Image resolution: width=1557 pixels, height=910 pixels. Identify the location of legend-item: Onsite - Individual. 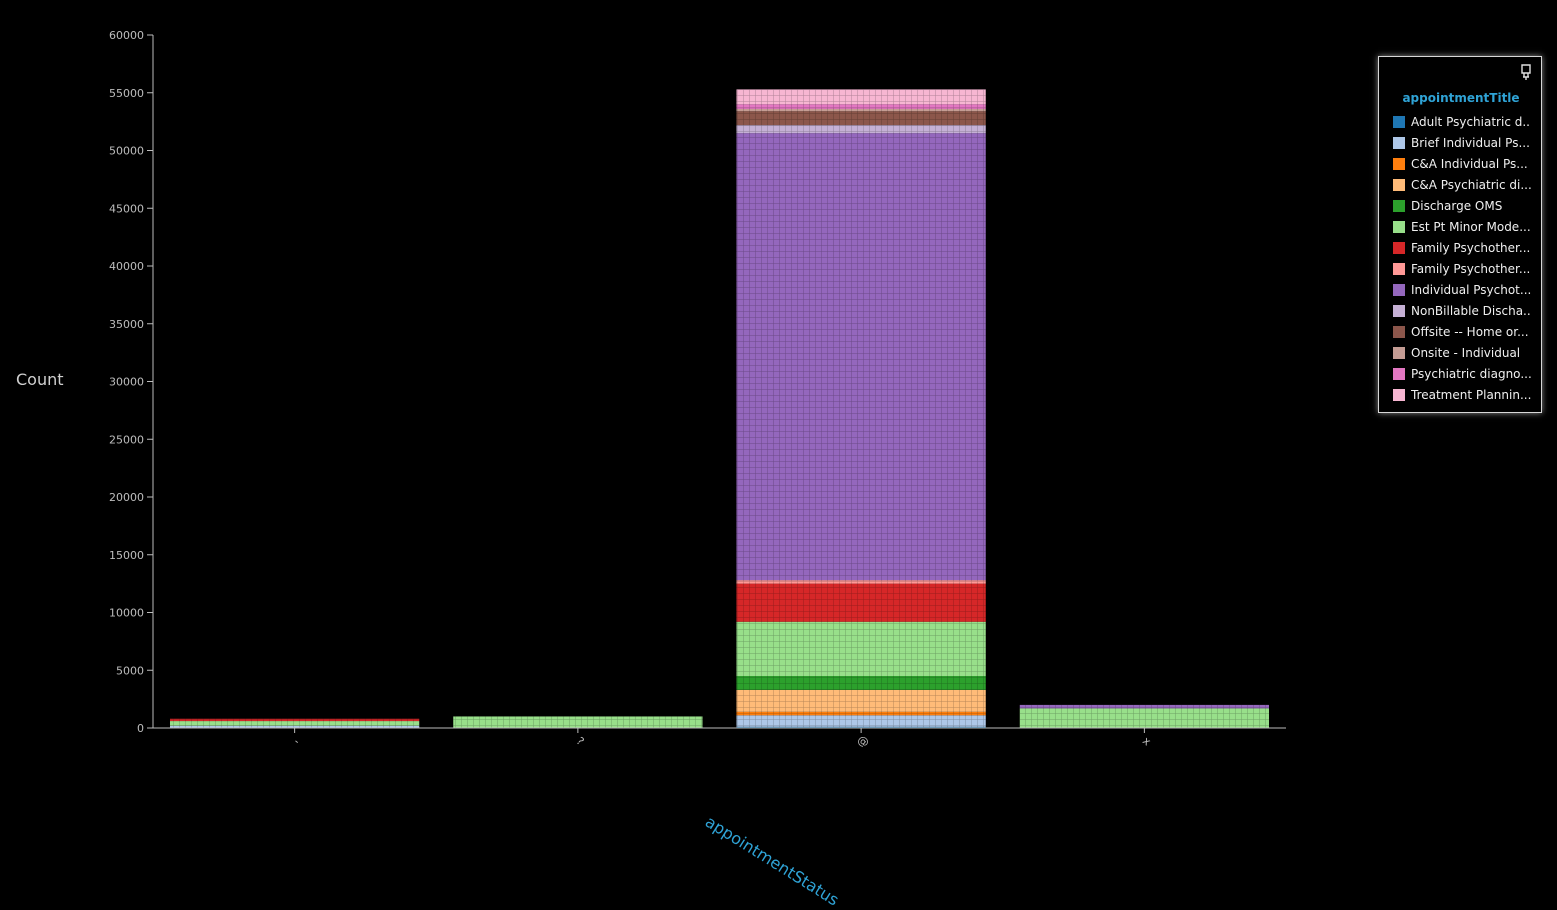
(1462, 352).